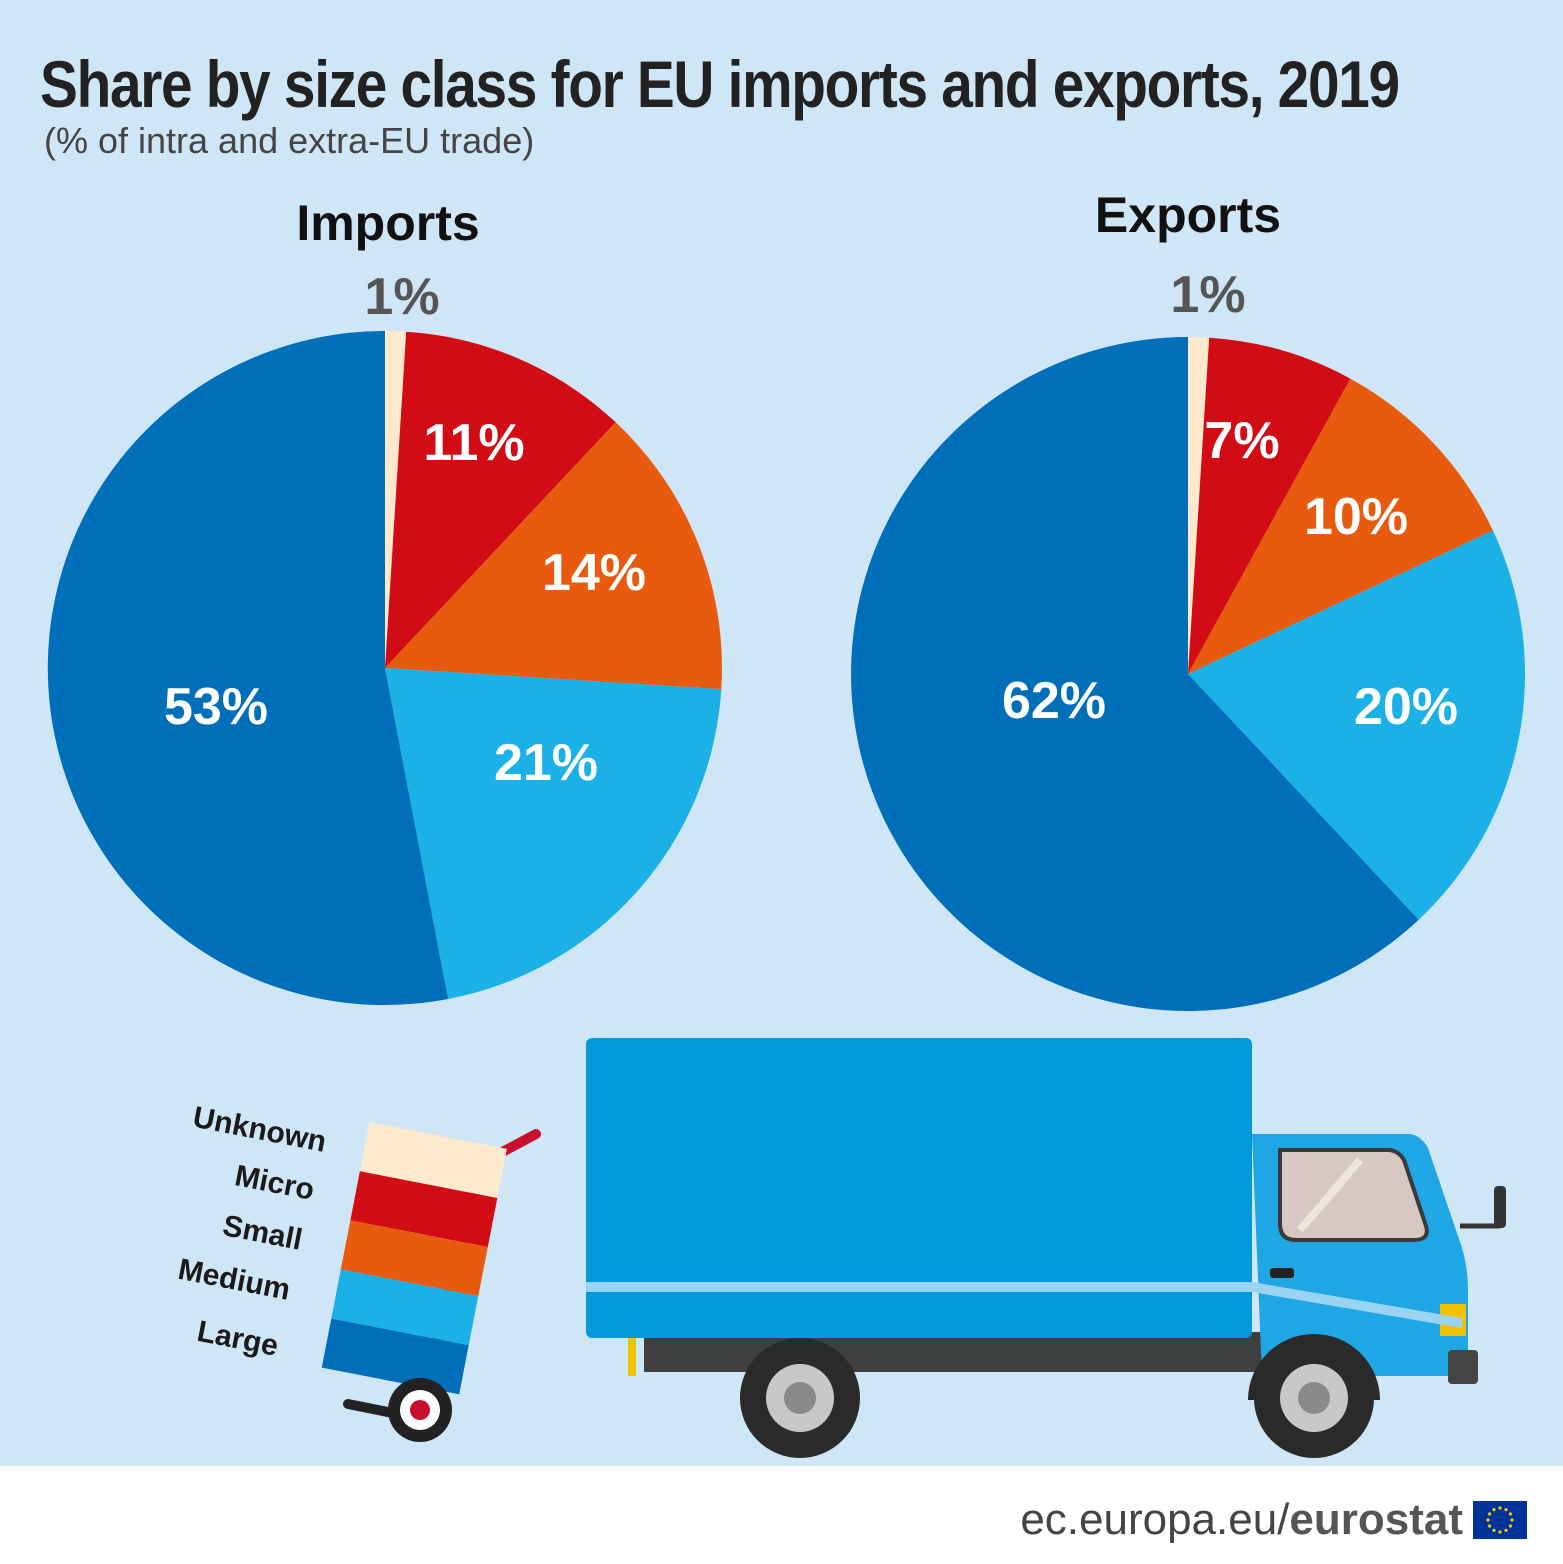 The image size is (1563, 1564). What do you see at coordinates (1199, 505) in the screenshot?
I see `exports-slice-unknown` at bounding box center [1199, 505].